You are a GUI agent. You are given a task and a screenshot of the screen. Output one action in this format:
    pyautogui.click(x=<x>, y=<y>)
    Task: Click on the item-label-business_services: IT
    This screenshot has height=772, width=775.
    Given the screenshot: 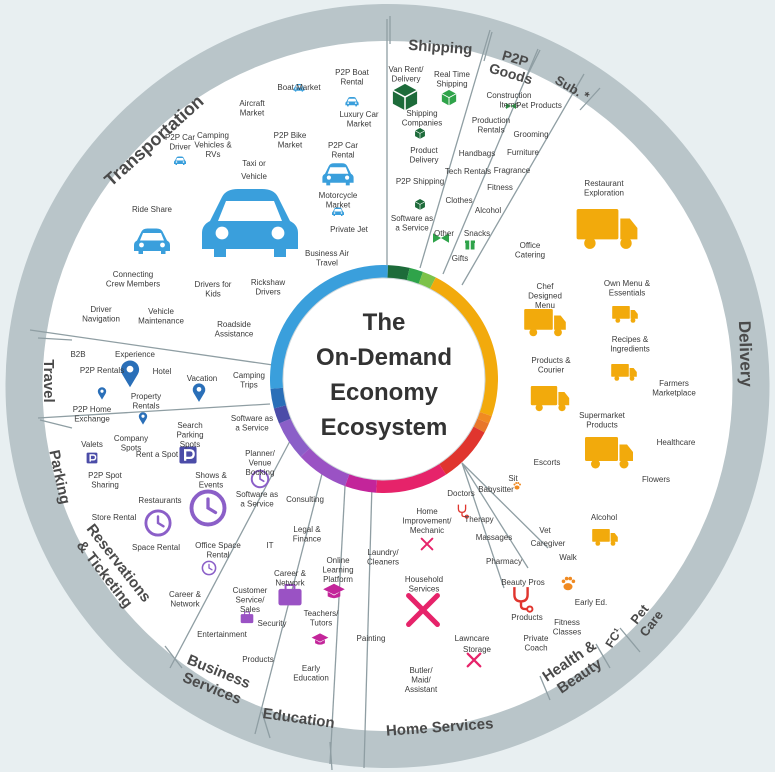 What is the action you would take?
    pyautogui.click(x=269, y=545)
    